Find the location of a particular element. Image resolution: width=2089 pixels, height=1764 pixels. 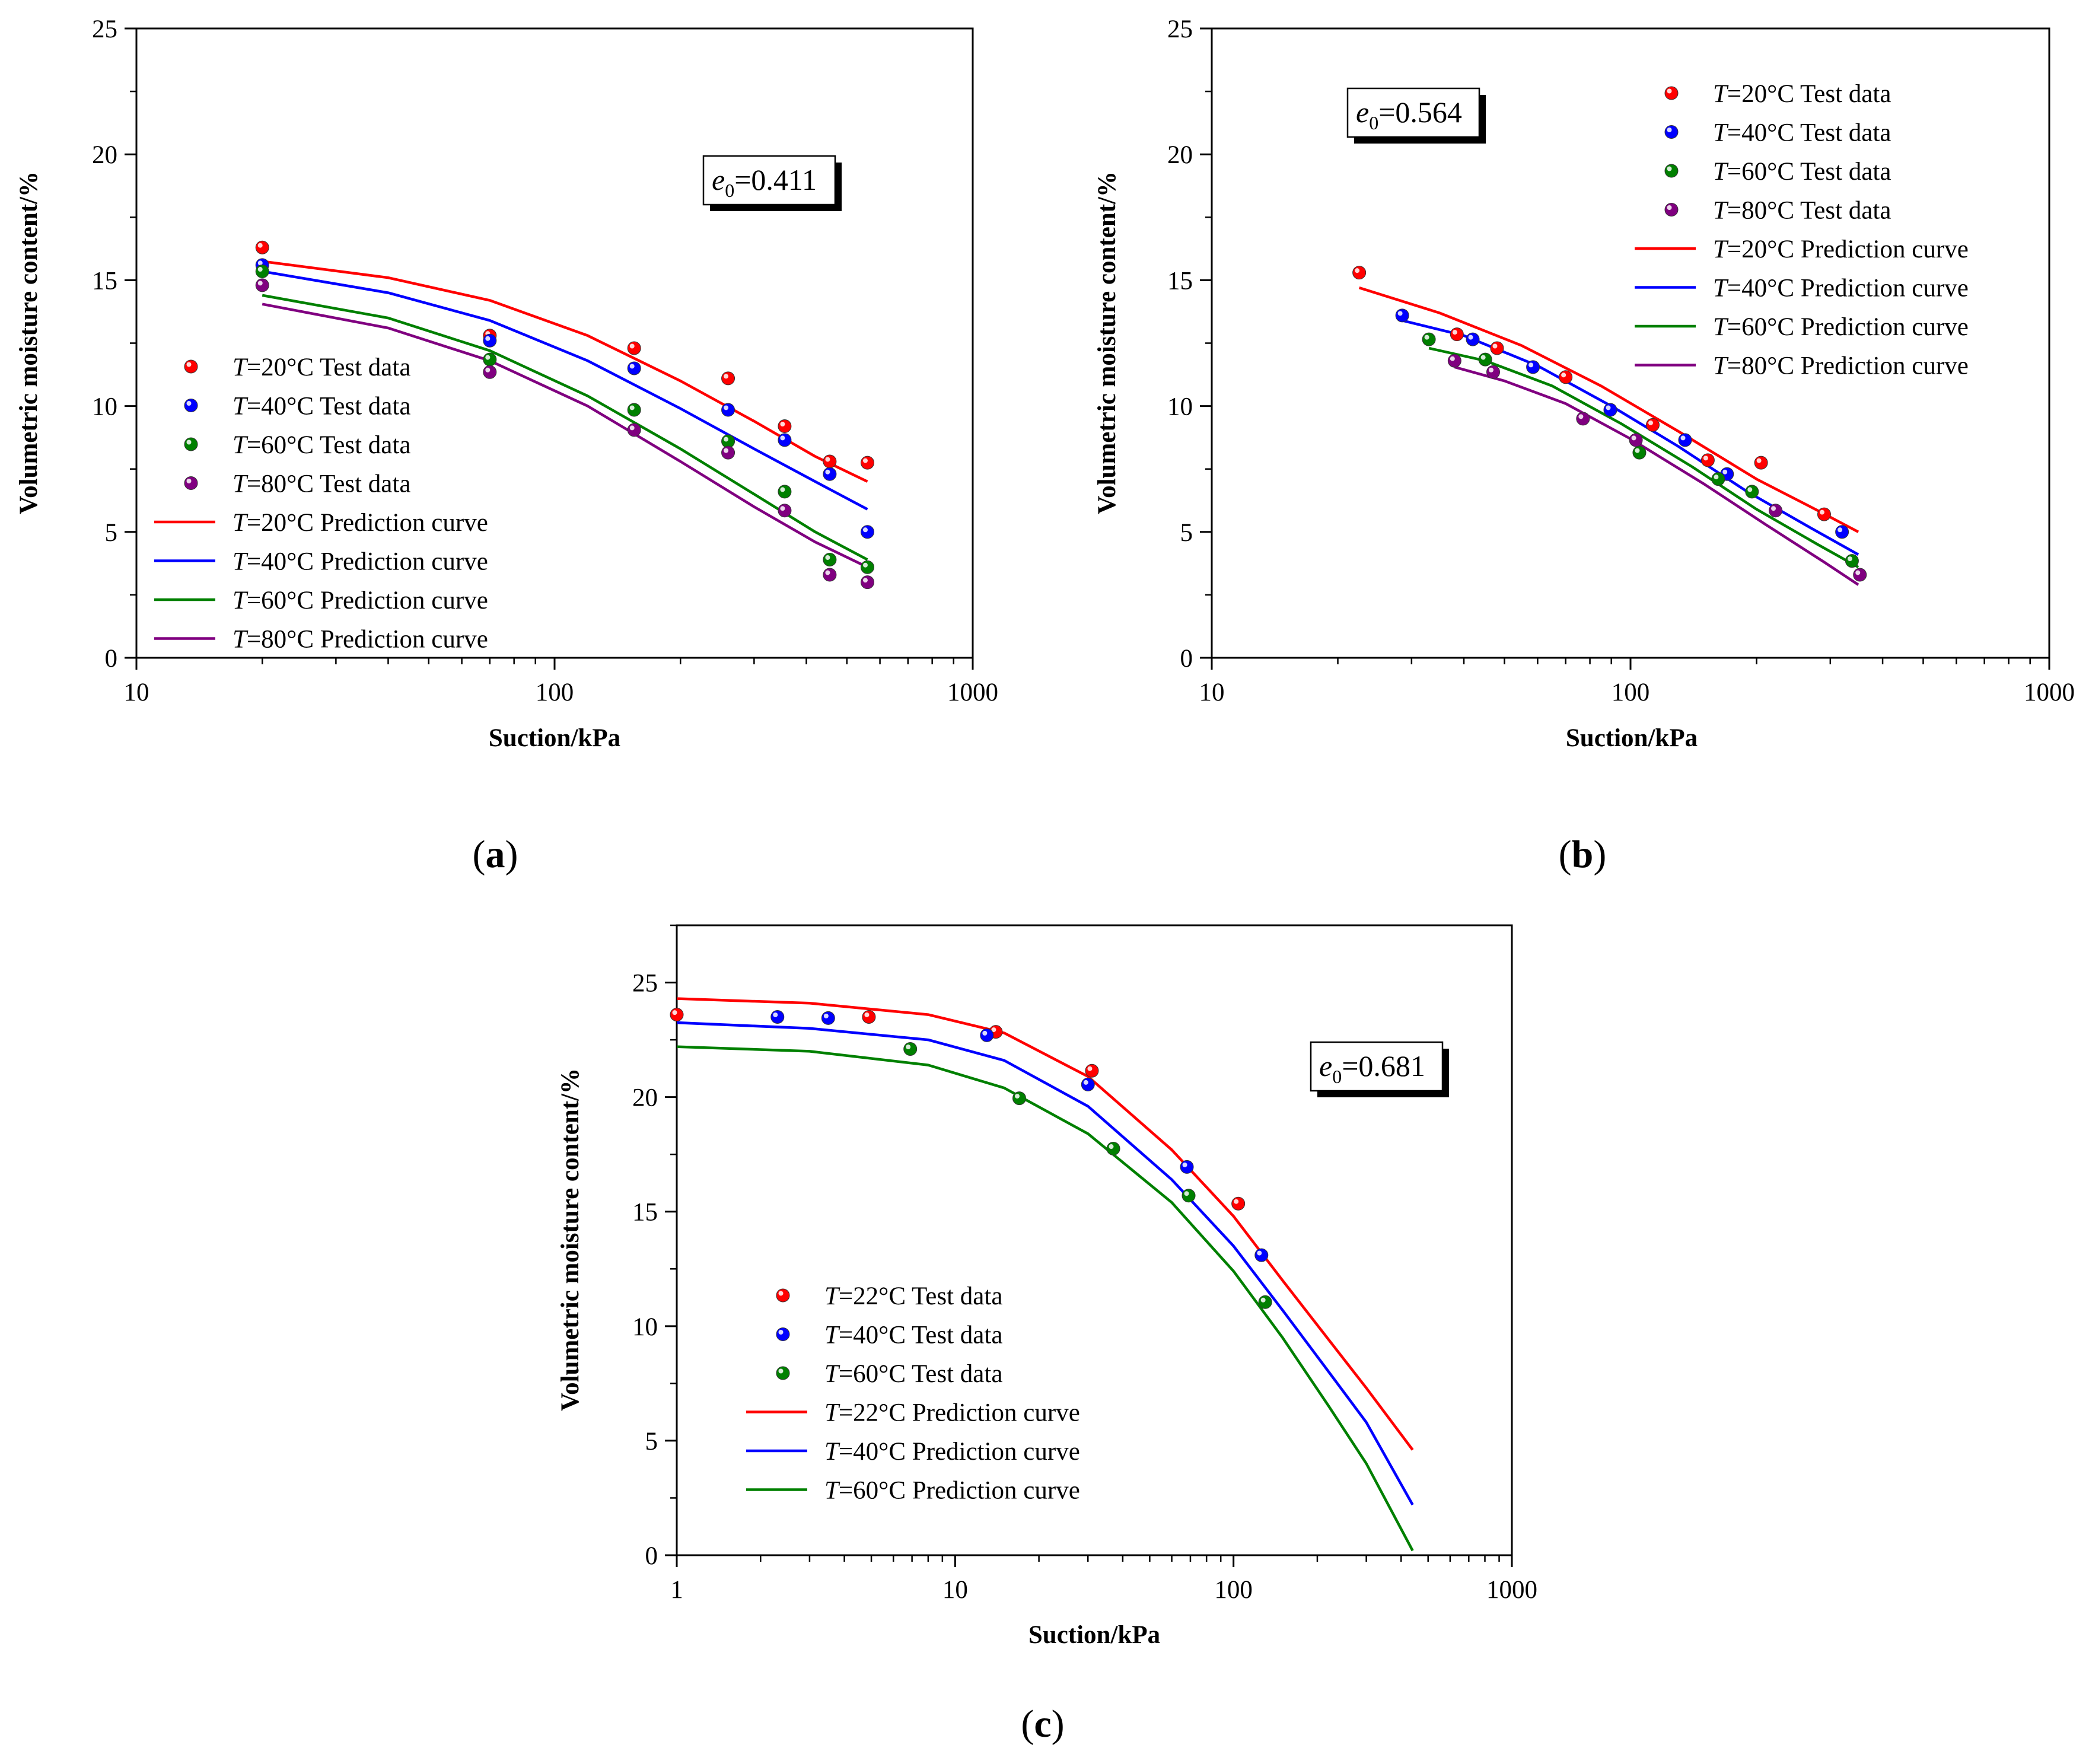

legend-entry-rest: =20°C Prediction curve is located at coordinates (1848, 249).